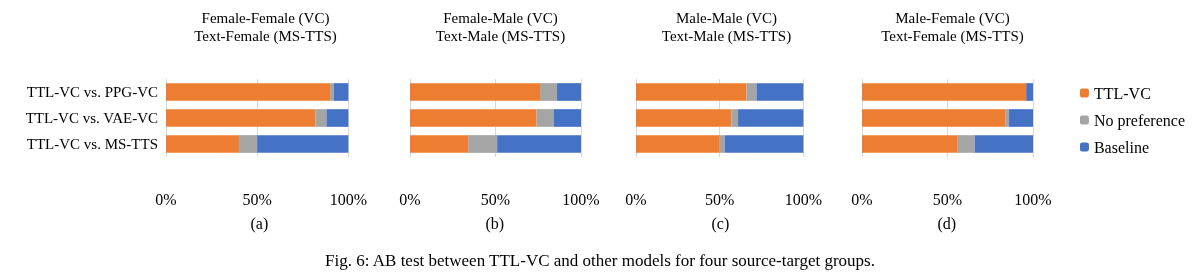  I want to click on chart-title: Female-Female (VC) Text-Female (MS-TTS), so click(265, 27).